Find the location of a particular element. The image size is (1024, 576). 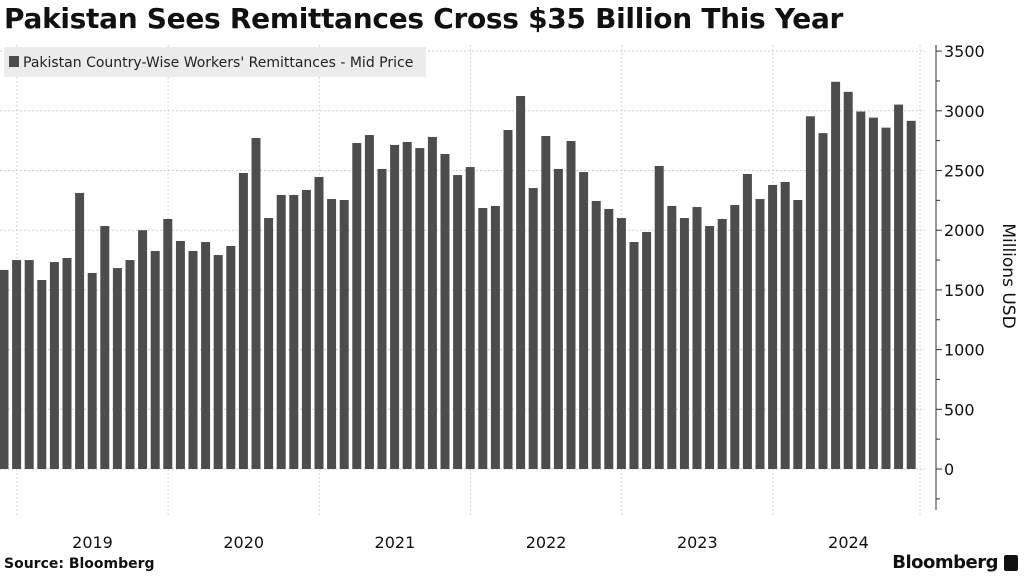

y-axis: 0 500 1000 1500 2000 2500 3000 3500 is located at coordinates (960, 276).